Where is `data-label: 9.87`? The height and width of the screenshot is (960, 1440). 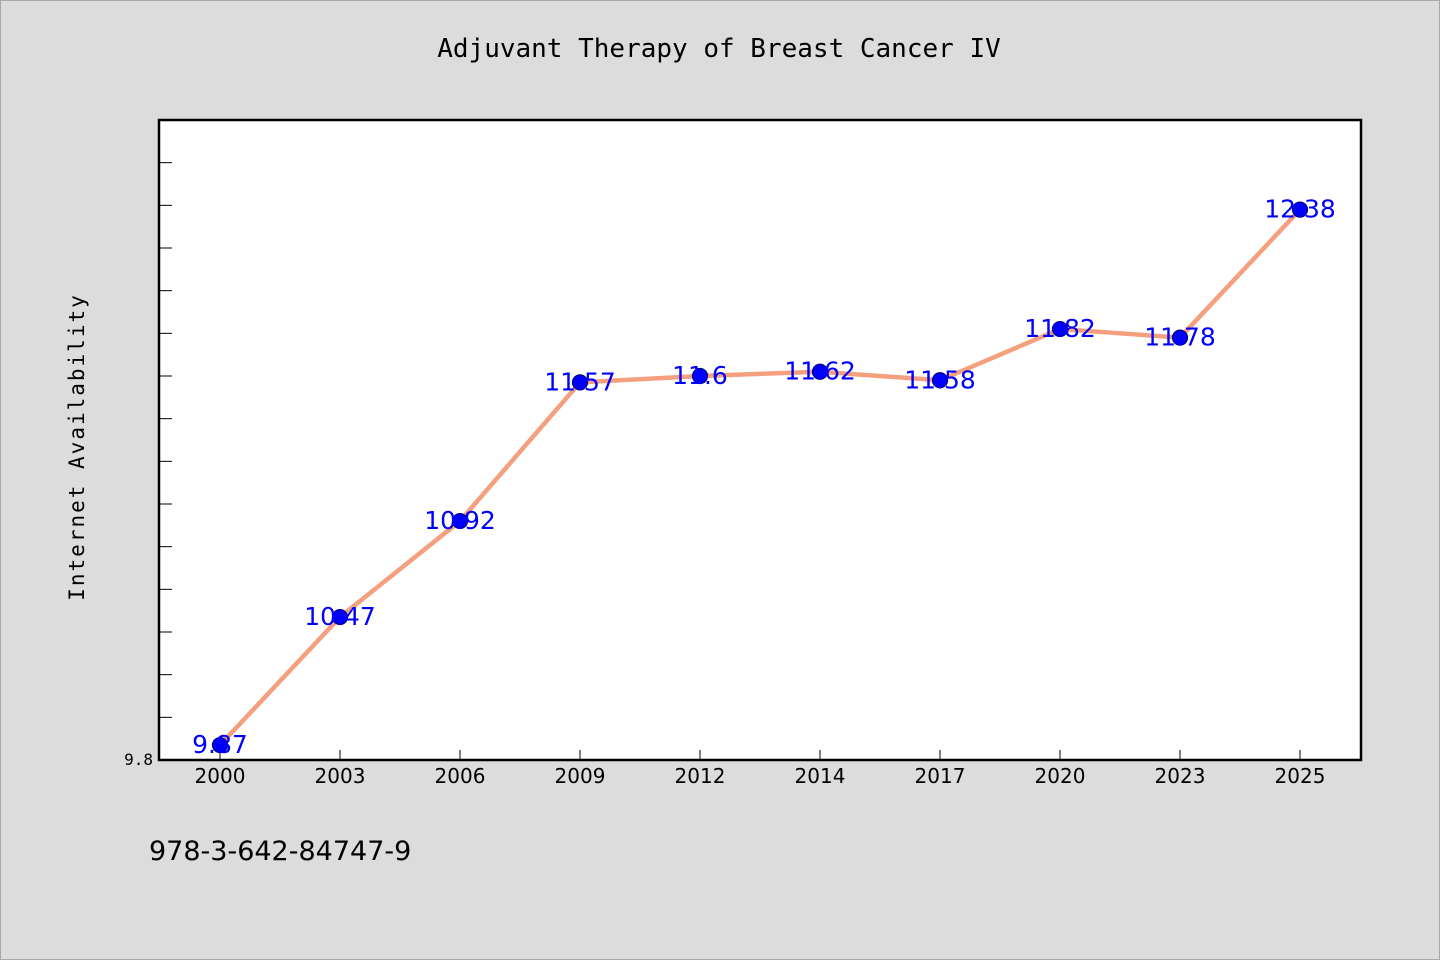 data-label: 9.87 is located at coordinates (220, 744).